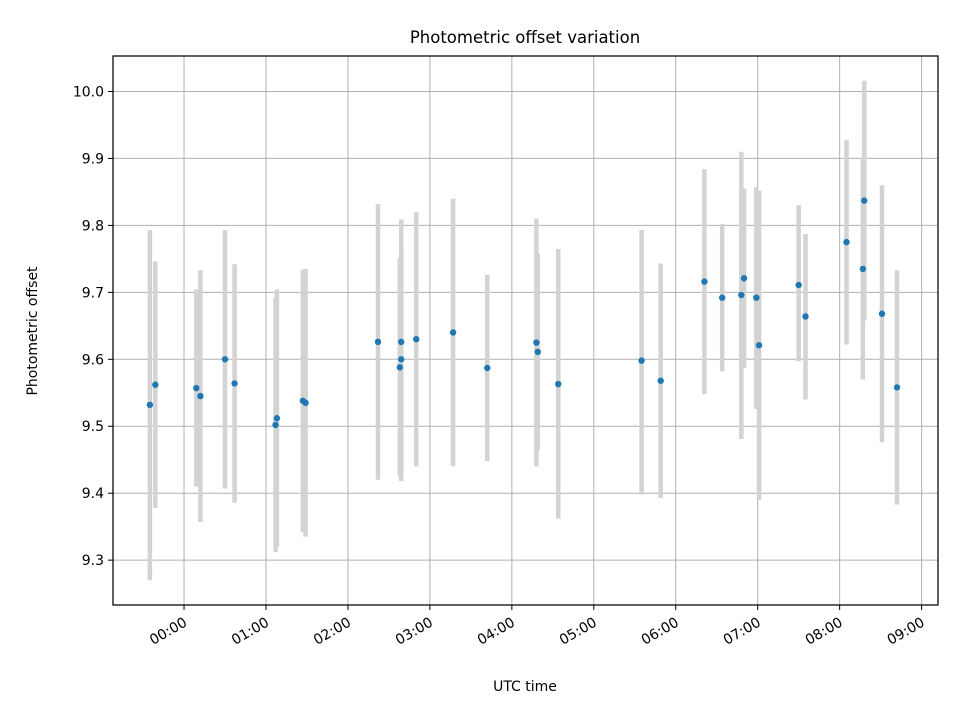  What do you see at coordinates (93, 561) in the screenshot?
I see `y-tick-label: 9.3` at bounding box center [93, 561].